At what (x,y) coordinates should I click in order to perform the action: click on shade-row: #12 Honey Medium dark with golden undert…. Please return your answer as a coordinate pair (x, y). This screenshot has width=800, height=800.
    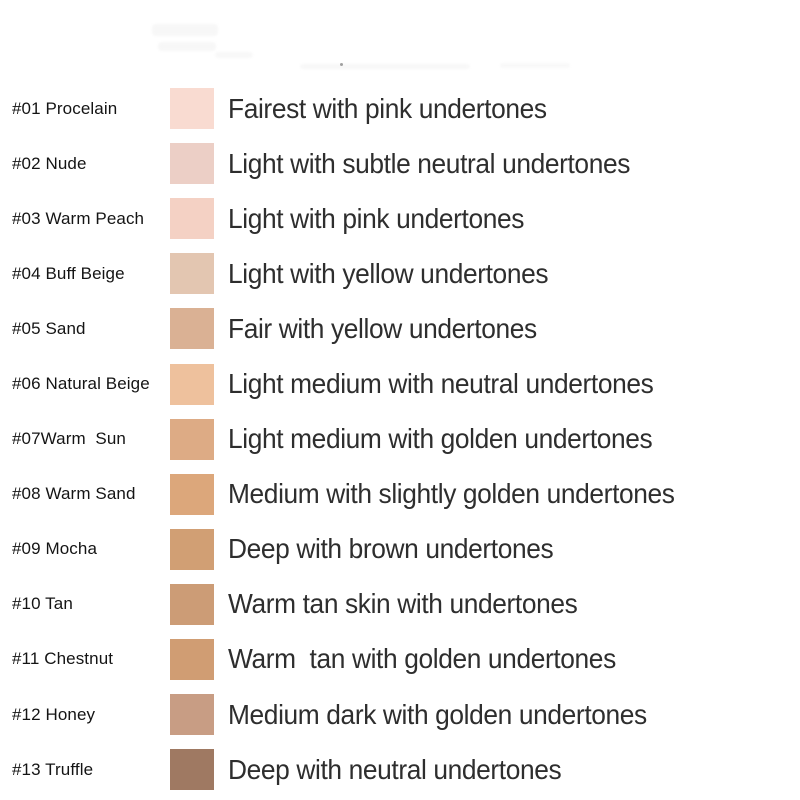
    Looking at the image, I should click on (400, 714).